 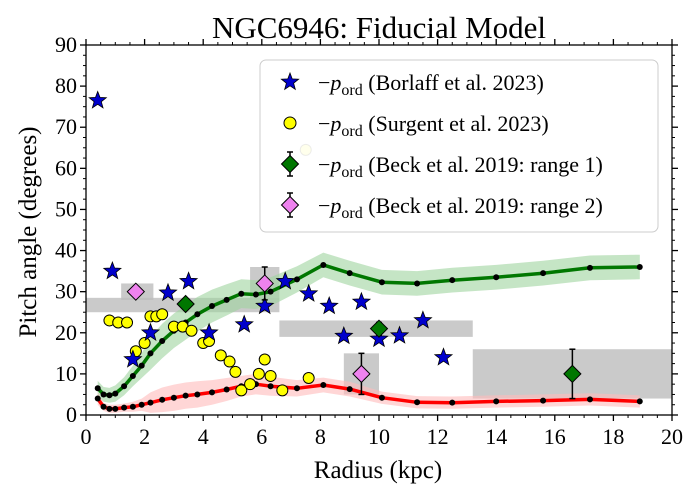 I want to click on legend-entry-label: −pord (Beck et al. 2019: range 1), so click(x=460, y=166).